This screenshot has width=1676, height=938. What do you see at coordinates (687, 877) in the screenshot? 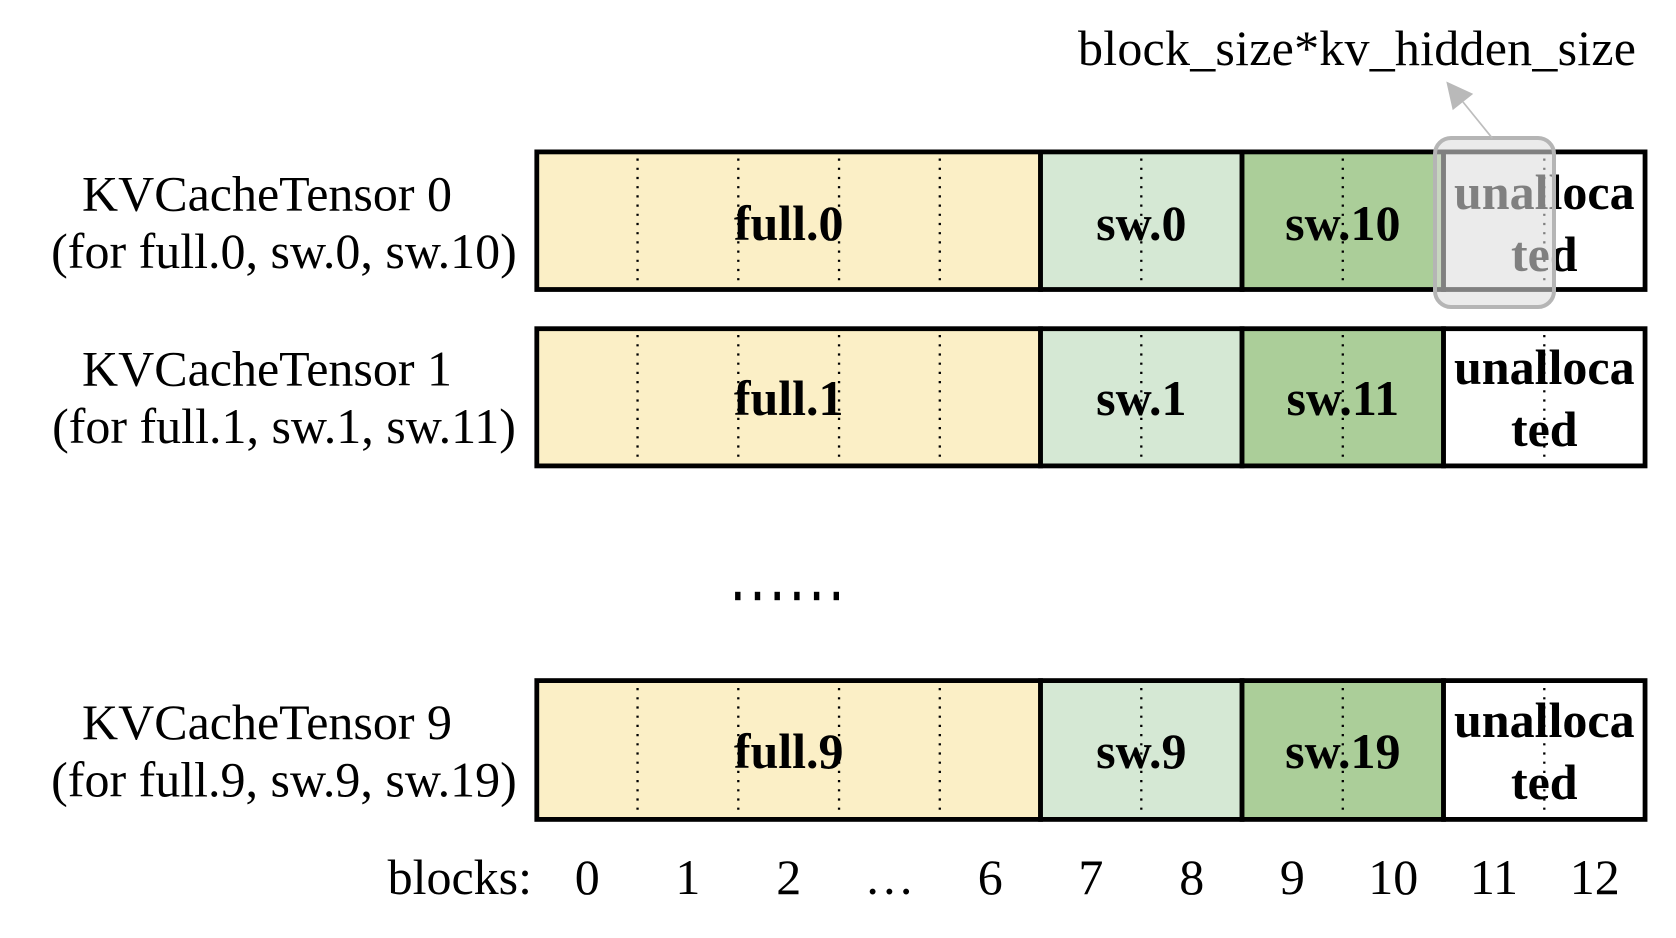
I see `svg-text: 1` at bounding box center [687, 877].